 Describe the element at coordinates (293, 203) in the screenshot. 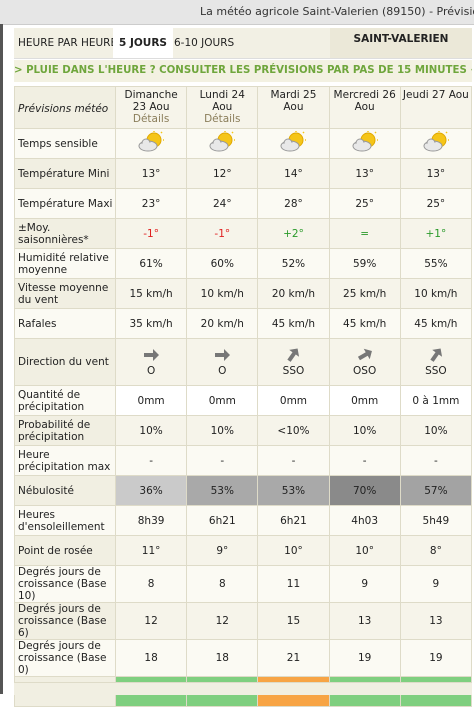

I see `cell: 28°` at that location.